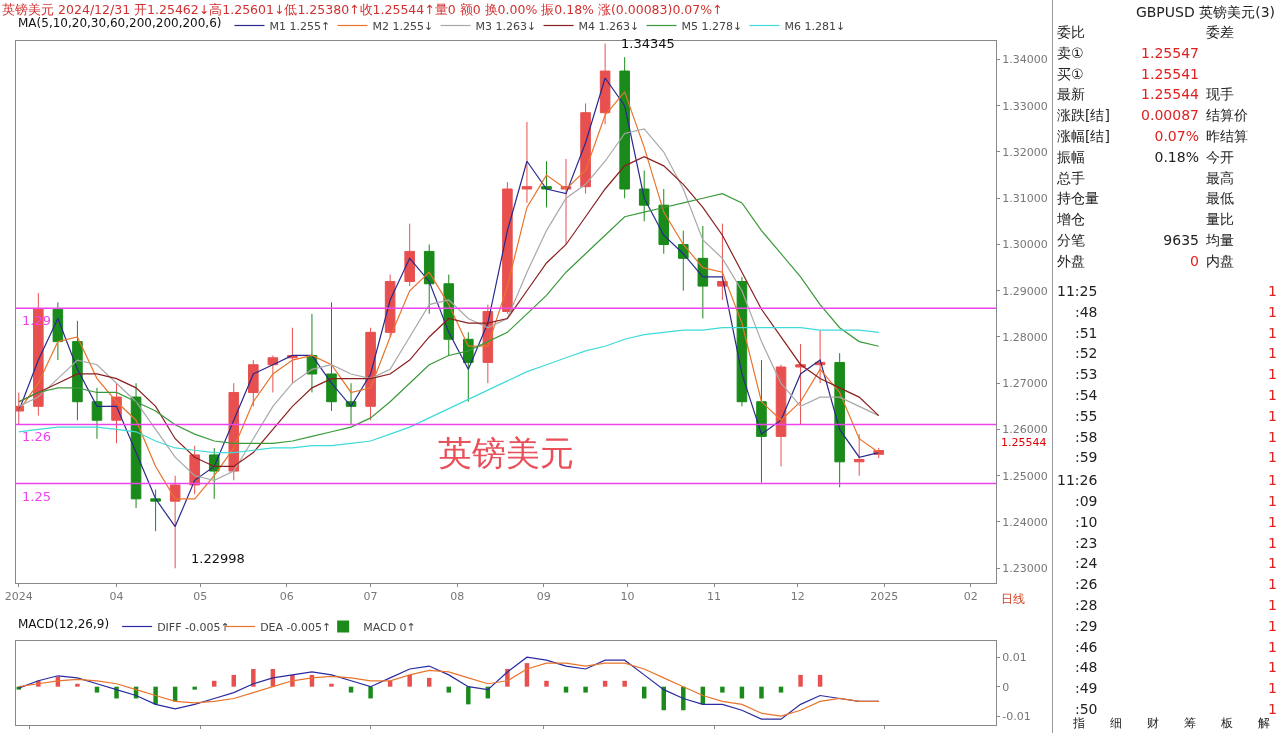 This screenshot has height=733, width=1280. I want to click on legend-label: DIFF -0.005↑, so click(193, 627).